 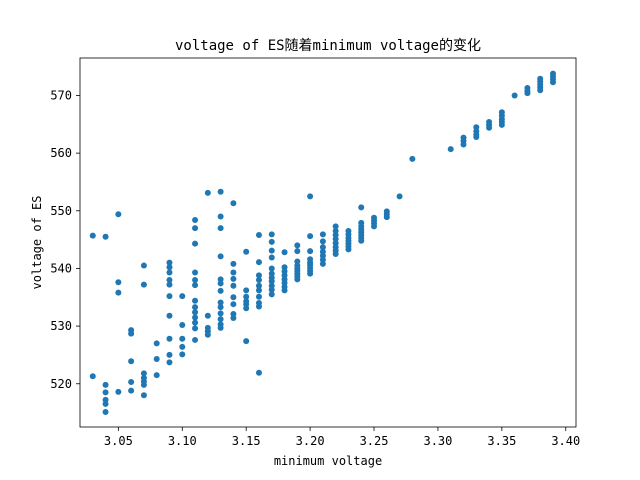 What do you see at coordinates (61, 211) in the screenshot?
I see `y-tick-label: 550` at bounding box center [61, 211].